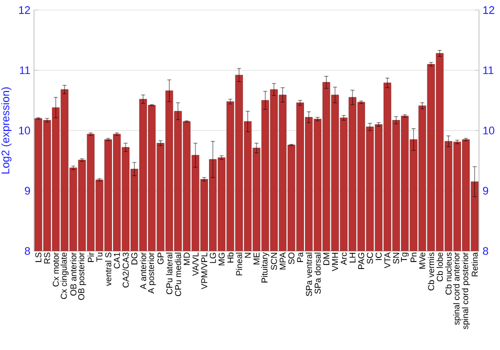 The image size is (500, 350). What do you see at coordinates (291, 258) in the screenshot?
I see `x-tick-label: SO` at bounding box center [291, 258].